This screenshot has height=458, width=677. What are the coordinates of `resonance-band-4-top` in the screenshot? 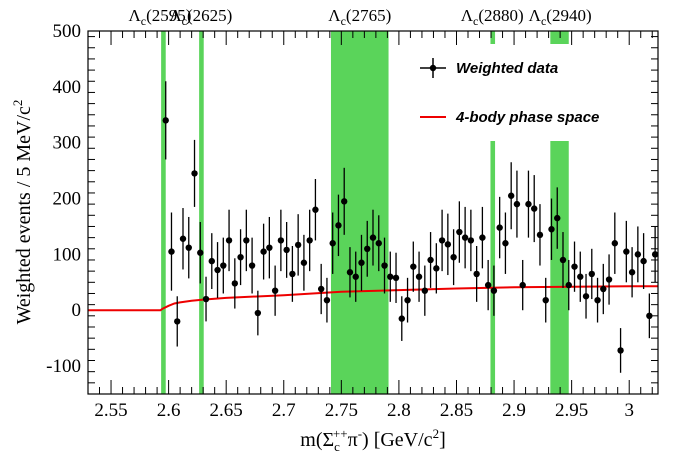 It's located at (559, 37).